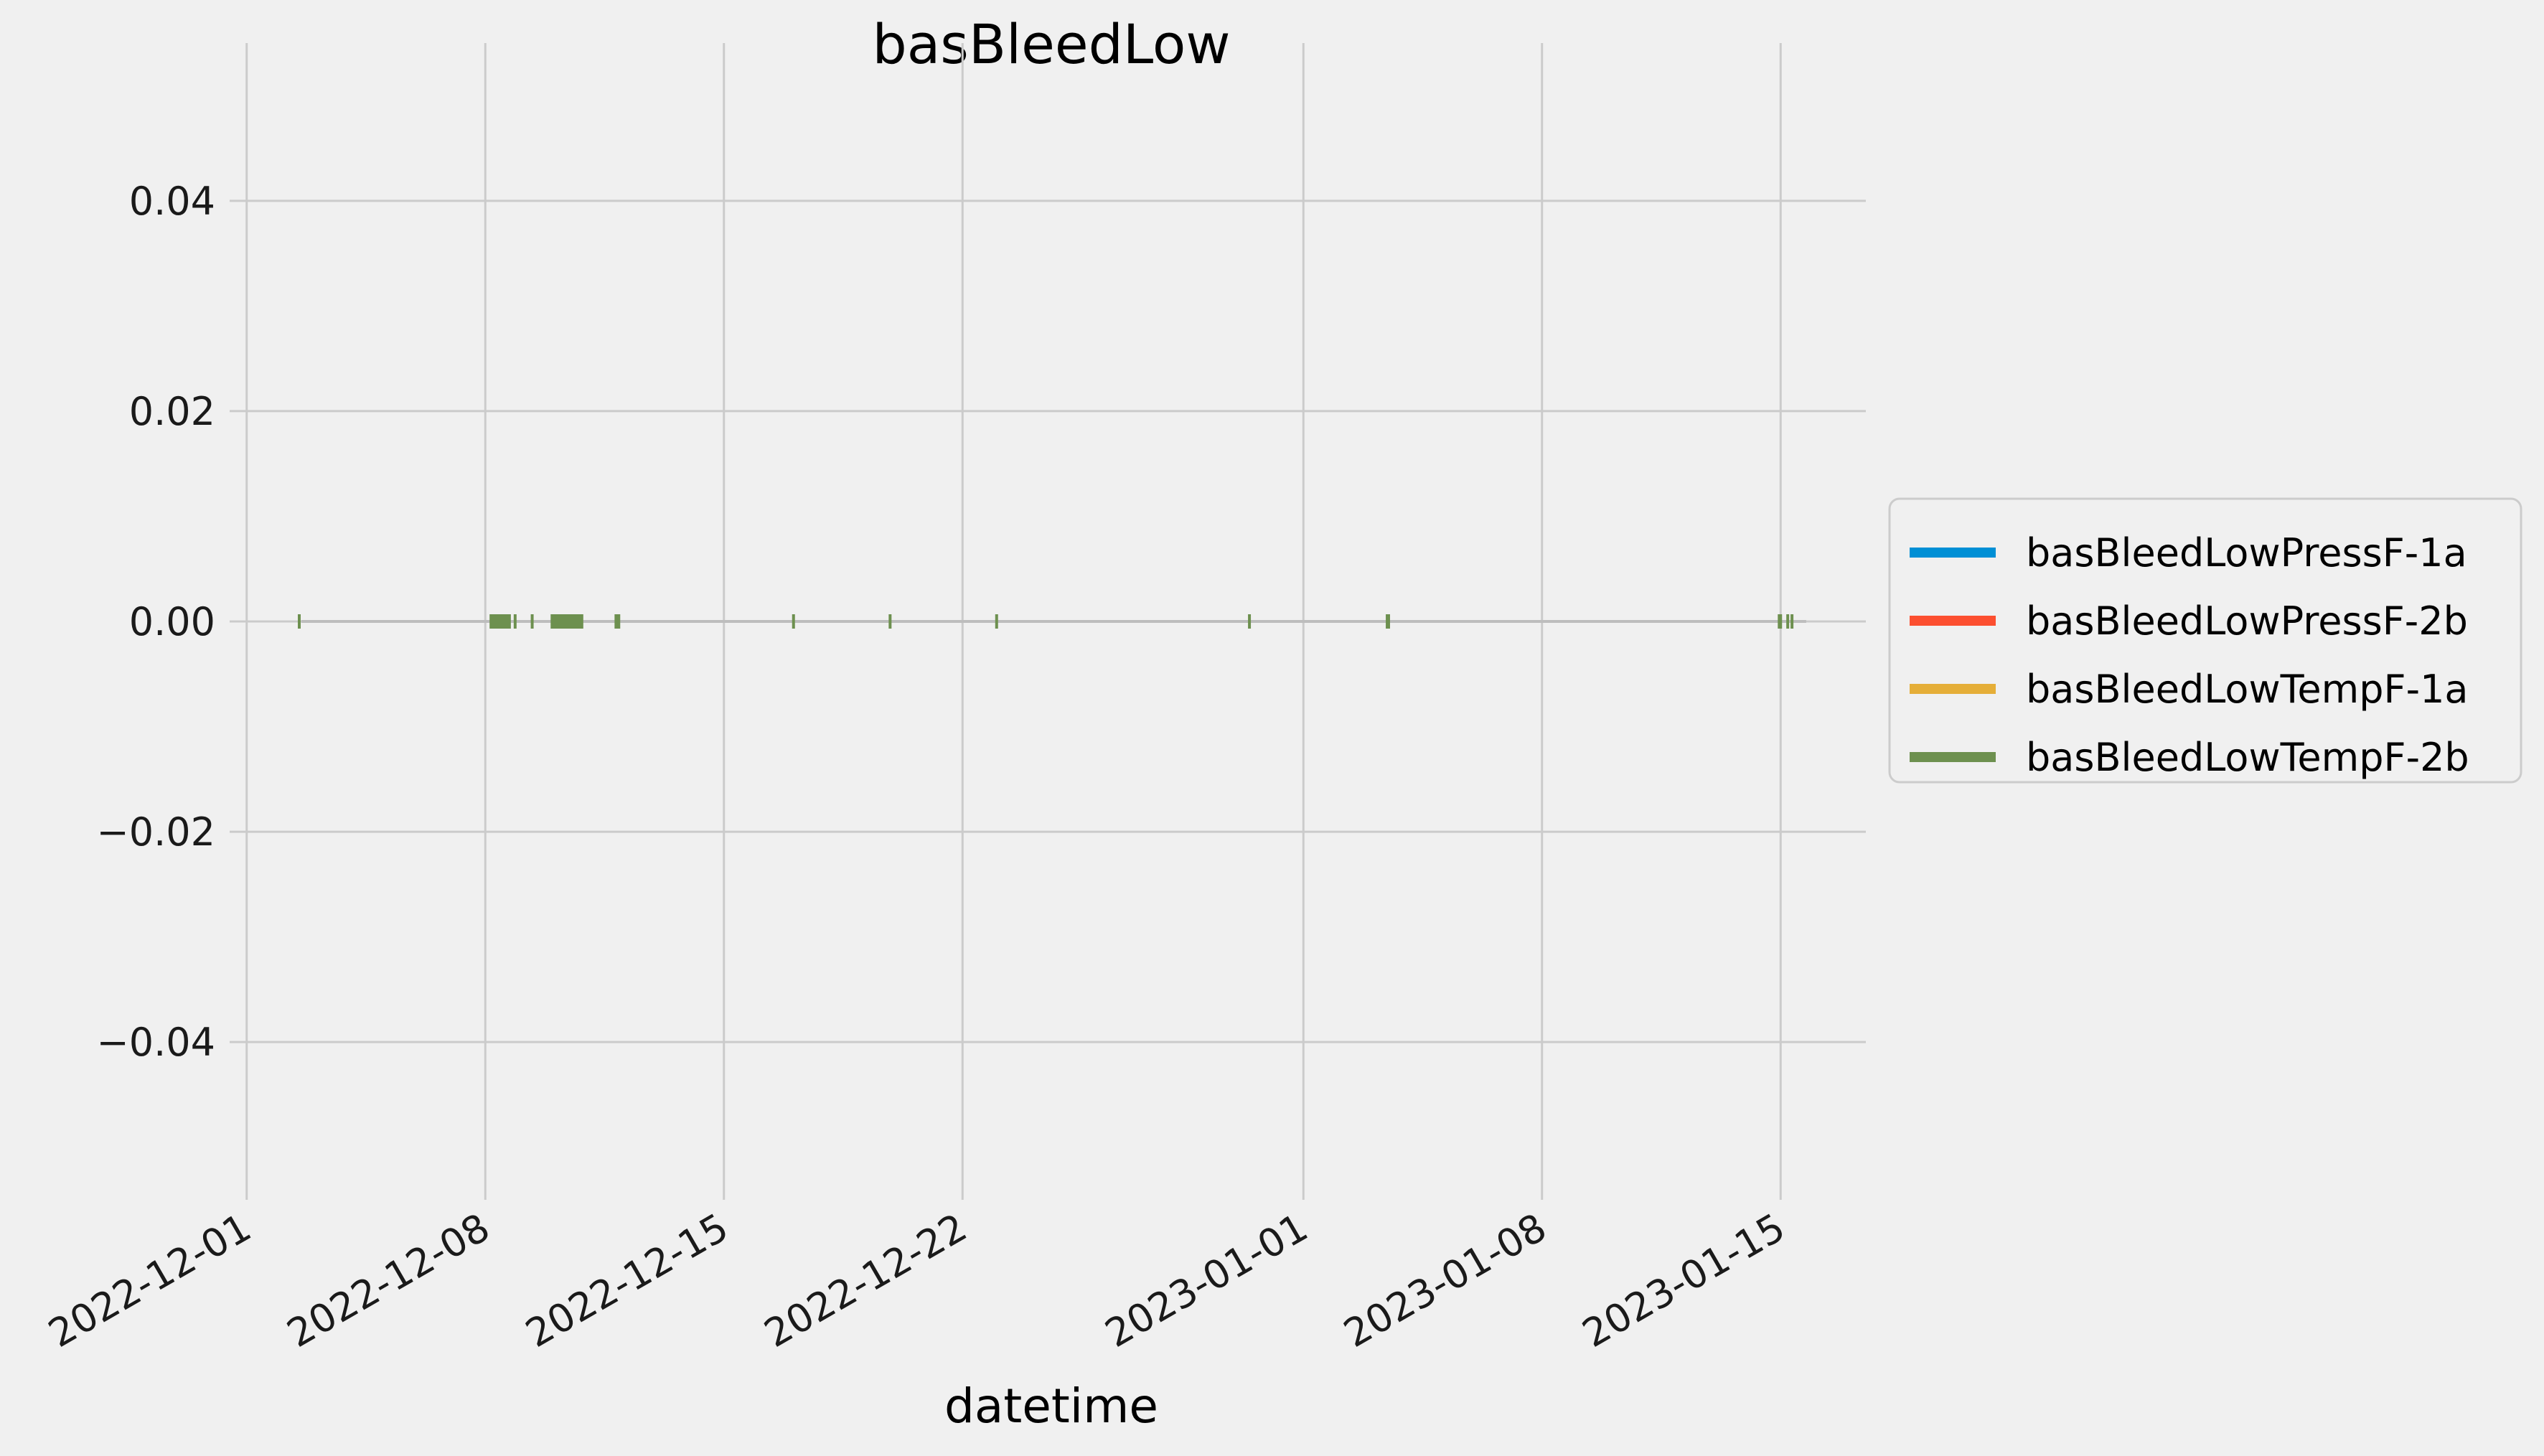 Image resolution: width=2544 pixels, height=1456 pixels. I want to click on x-tick-label: 2022-12-22, so click(865, 1280).